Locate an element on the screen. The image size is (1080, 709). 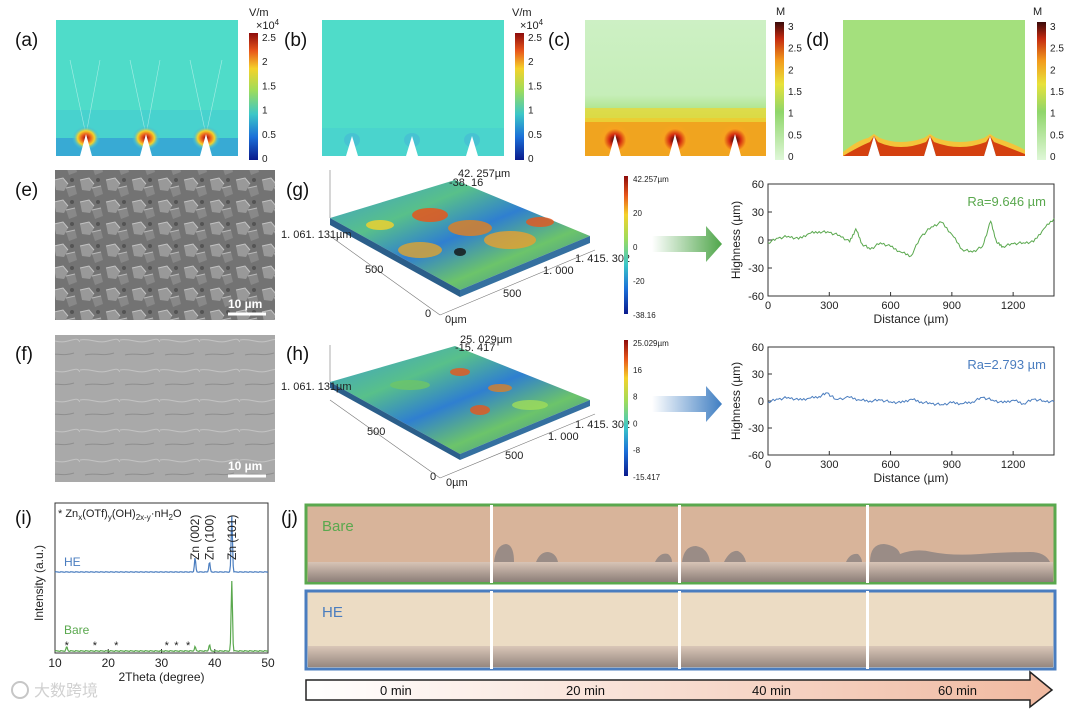
peak-label: Zn (100) is located at coordinates (209, 537).